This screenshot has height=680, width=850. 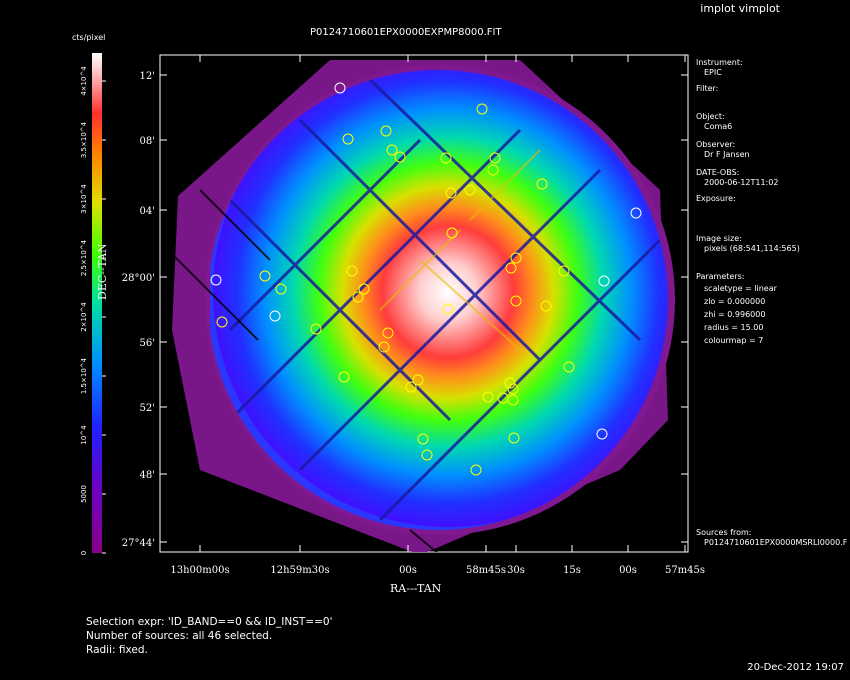 What do you see at coordinates (179, 636) in the screenshot?
I see `source-count: Number of sources: all 46 selected.` at bounding box center [179, 636].